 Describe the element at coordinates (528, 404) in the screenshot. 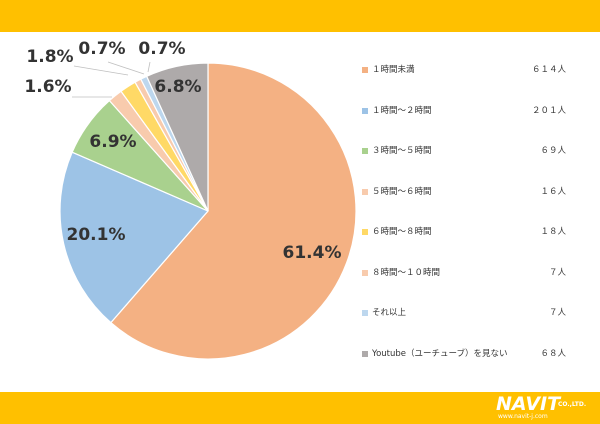

I see `logo-wordmark: NAVIT` at that location.